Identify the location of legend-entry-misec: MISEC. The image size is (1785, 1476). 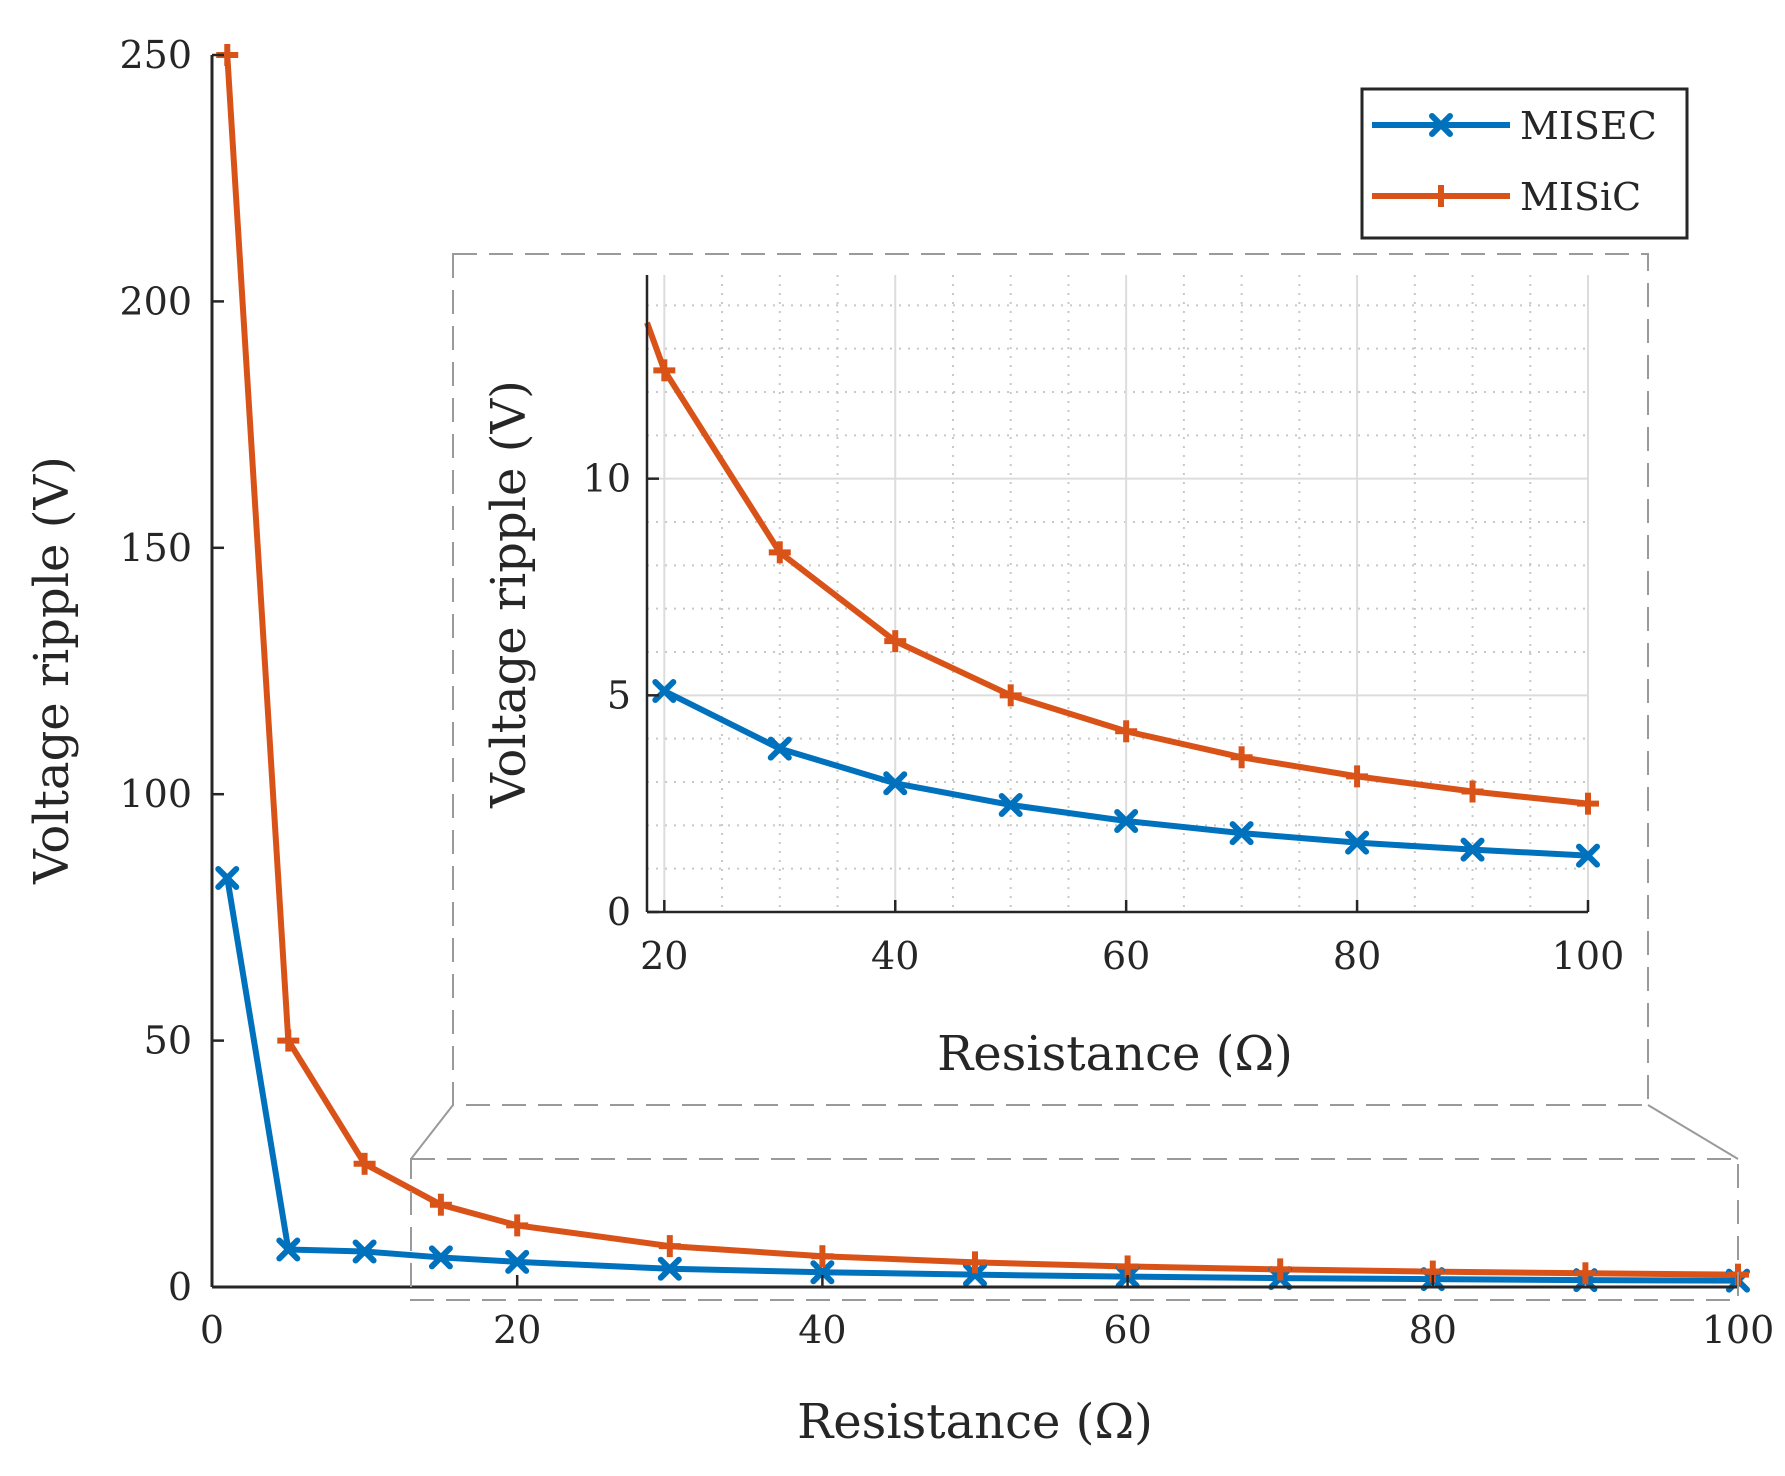
(1514, 126).